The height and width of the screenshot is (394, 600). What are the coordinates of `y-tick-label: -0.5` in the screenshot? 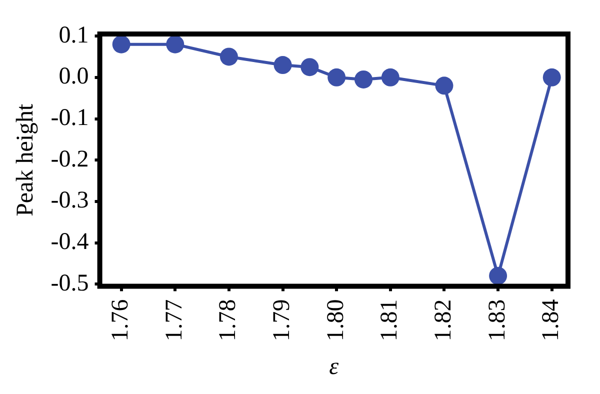 It's located at (69, 283).